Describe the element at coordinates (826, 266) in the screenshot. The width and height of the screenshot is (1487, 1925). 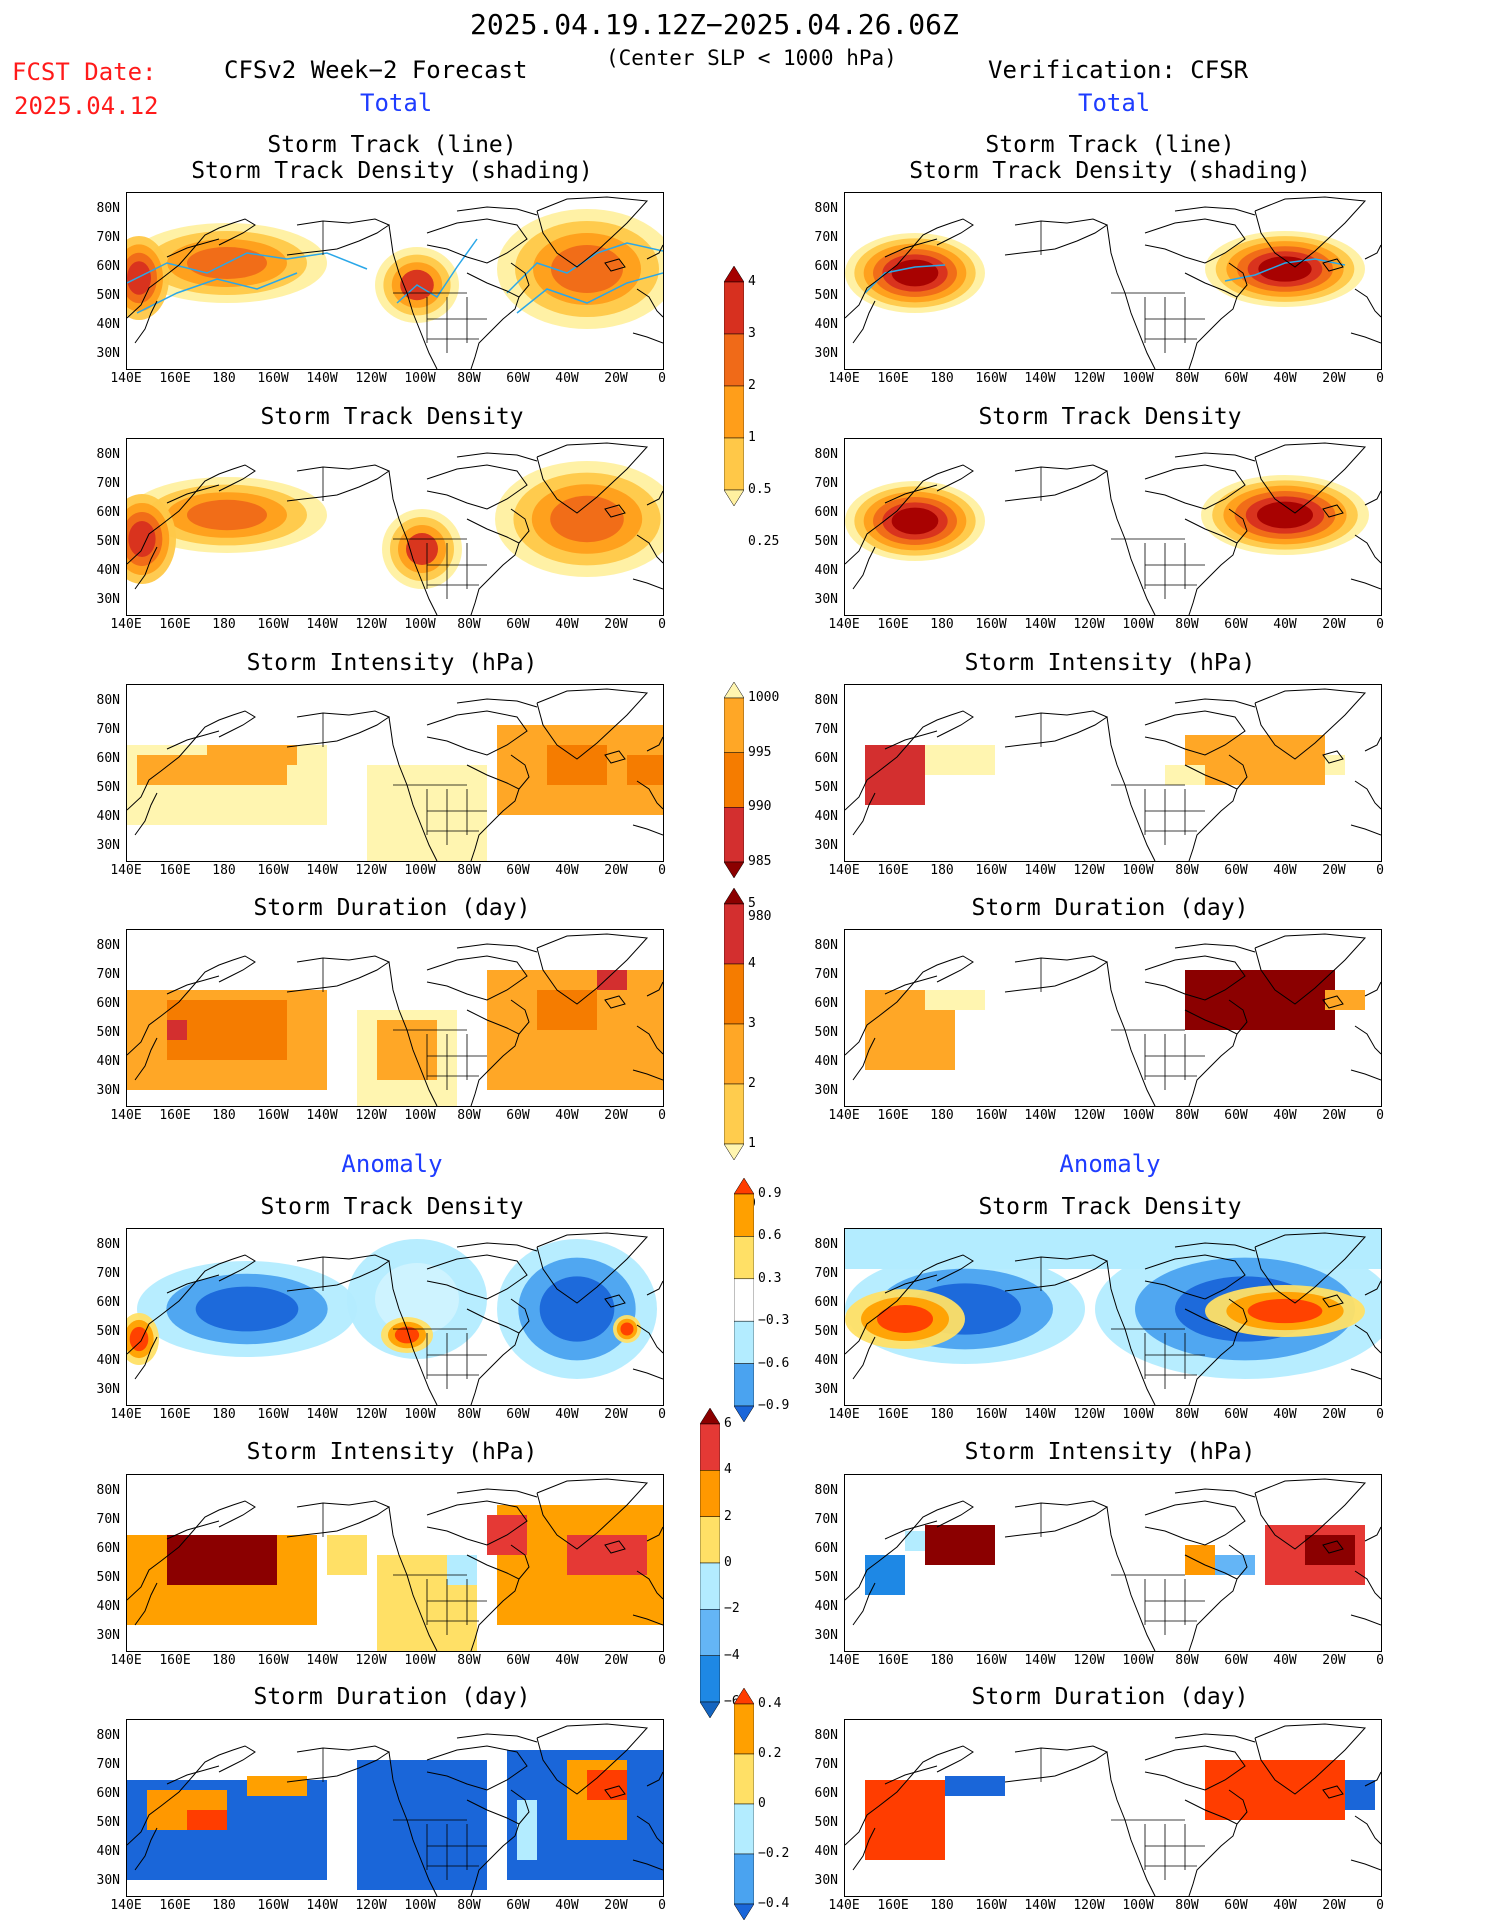
I see `lat-tick-label: 60N` at that location.